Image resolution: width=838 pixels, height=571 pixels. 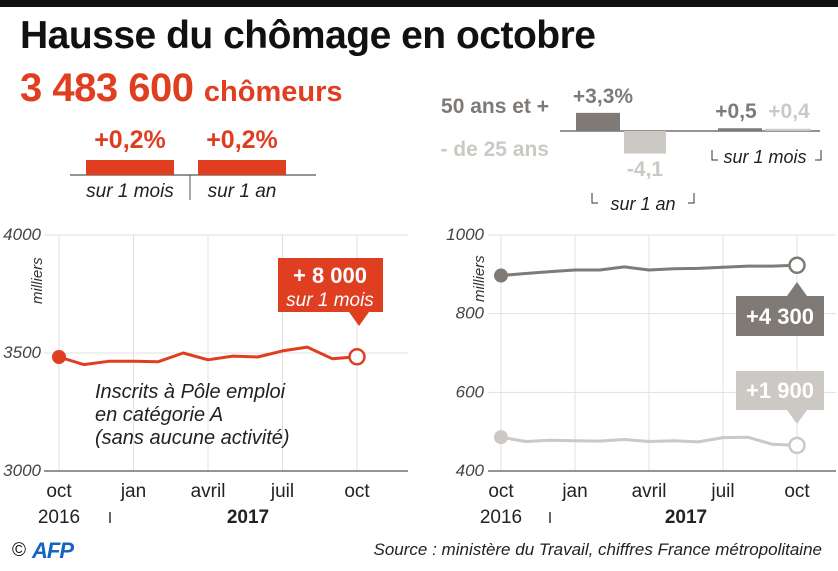 I want to click on c2-xtick-2: avril, so click(x=649, y=491).